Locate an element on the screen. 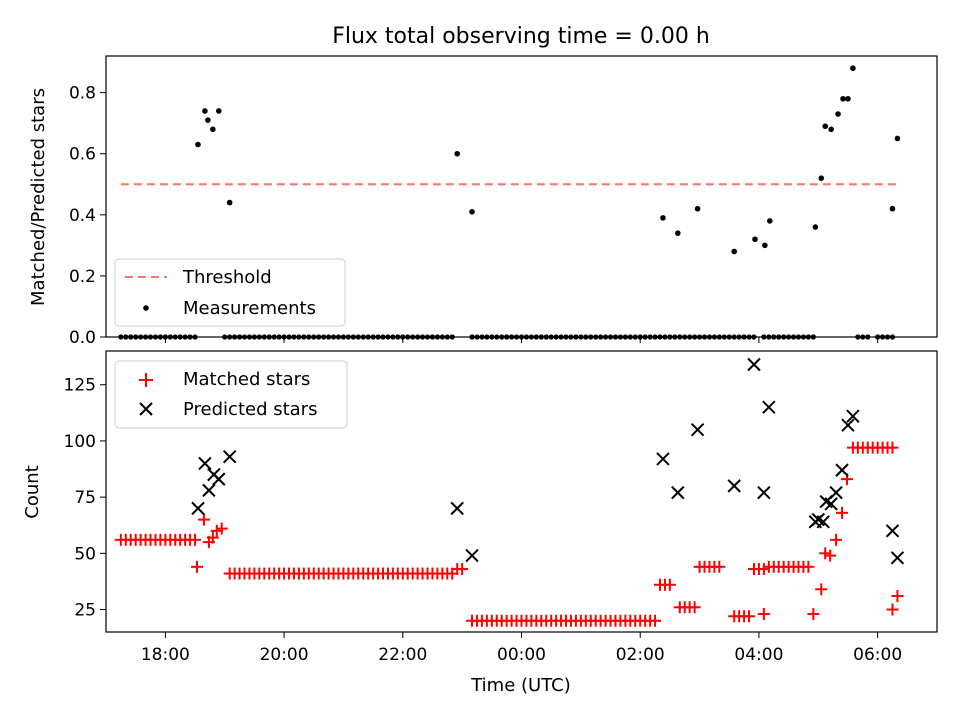 Image resolution: width=960 pixels, height=720 pixels. predicted-stars-legend-label: Predicted stars is located at coordinates (250, 409).